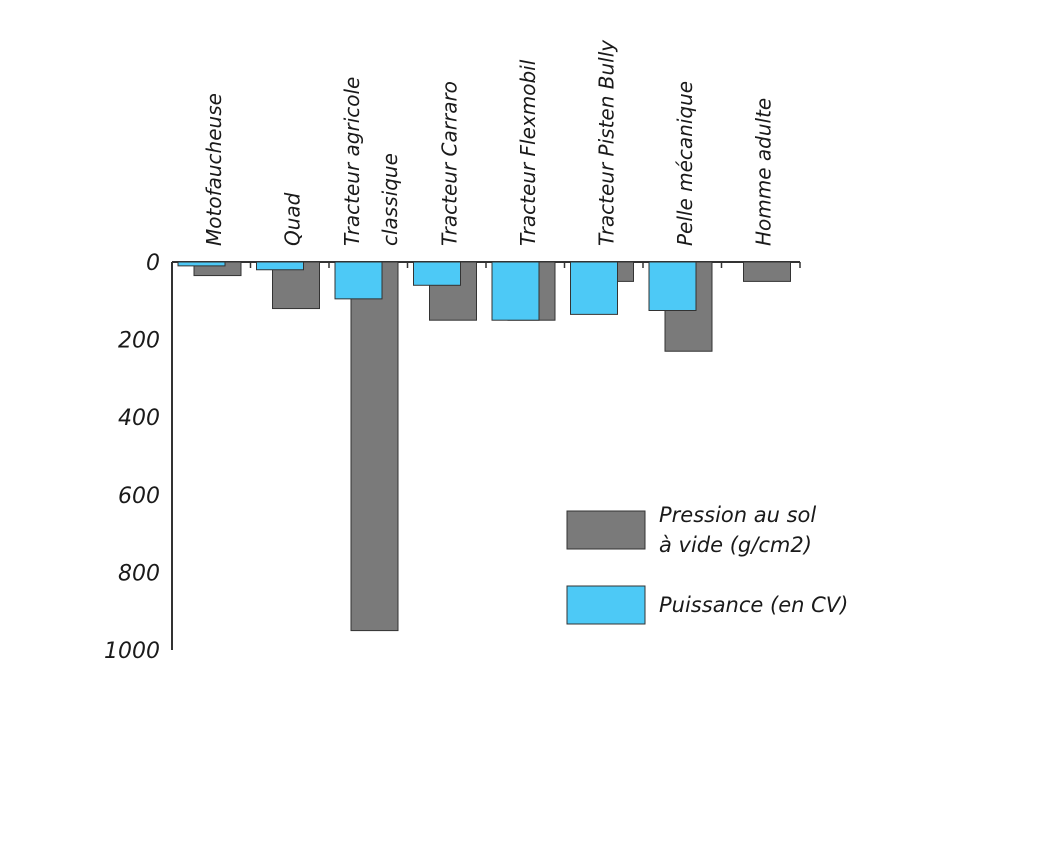 Image resolution: width=1046 pixels, height=850 pixels. Describe the element at coordinates (139, 341) in the screenshot. I see `y-tick-label: 200` at that location.